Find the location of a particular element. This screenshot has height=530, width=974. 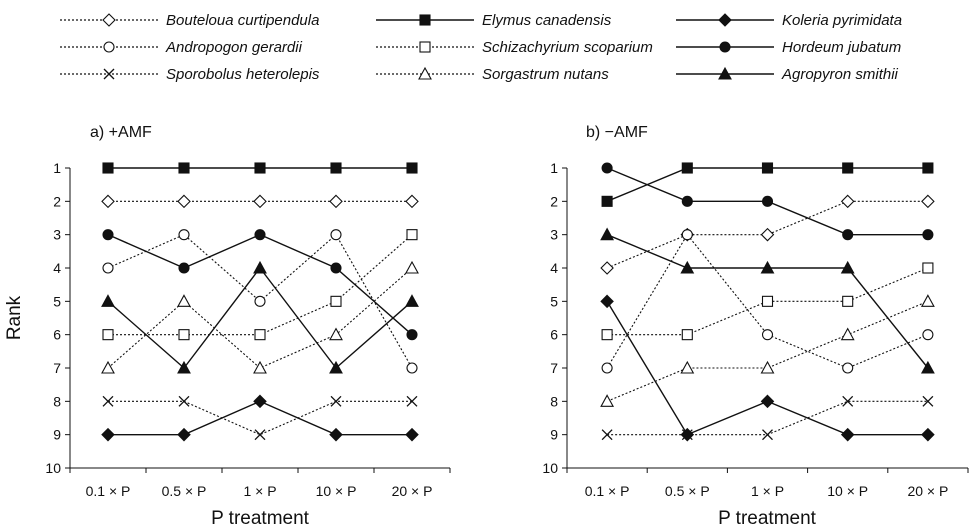

legend-label: Hordeum jubatum is located at coordinates (841, 47).